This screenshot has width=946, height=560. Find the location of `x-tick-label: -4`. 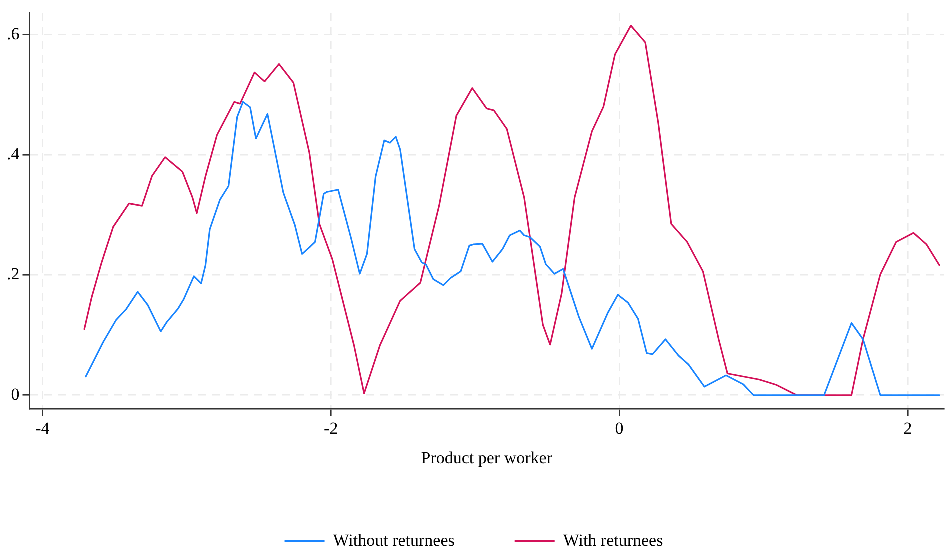

x-tick-label: -4 is located at coordinates (43, 428).